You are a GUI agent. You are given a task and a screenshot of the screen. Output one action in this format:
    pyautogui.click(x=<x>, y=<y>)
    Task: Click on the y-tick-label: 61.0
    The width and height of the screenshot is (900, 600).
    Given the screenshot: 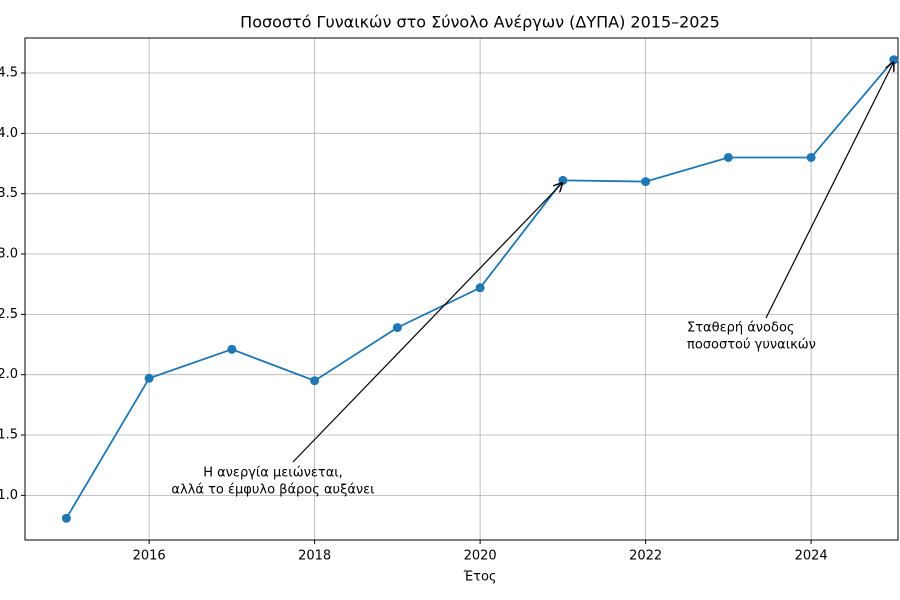 What is the action you would take?
    pyautogui.click(x=9, y=495)
    